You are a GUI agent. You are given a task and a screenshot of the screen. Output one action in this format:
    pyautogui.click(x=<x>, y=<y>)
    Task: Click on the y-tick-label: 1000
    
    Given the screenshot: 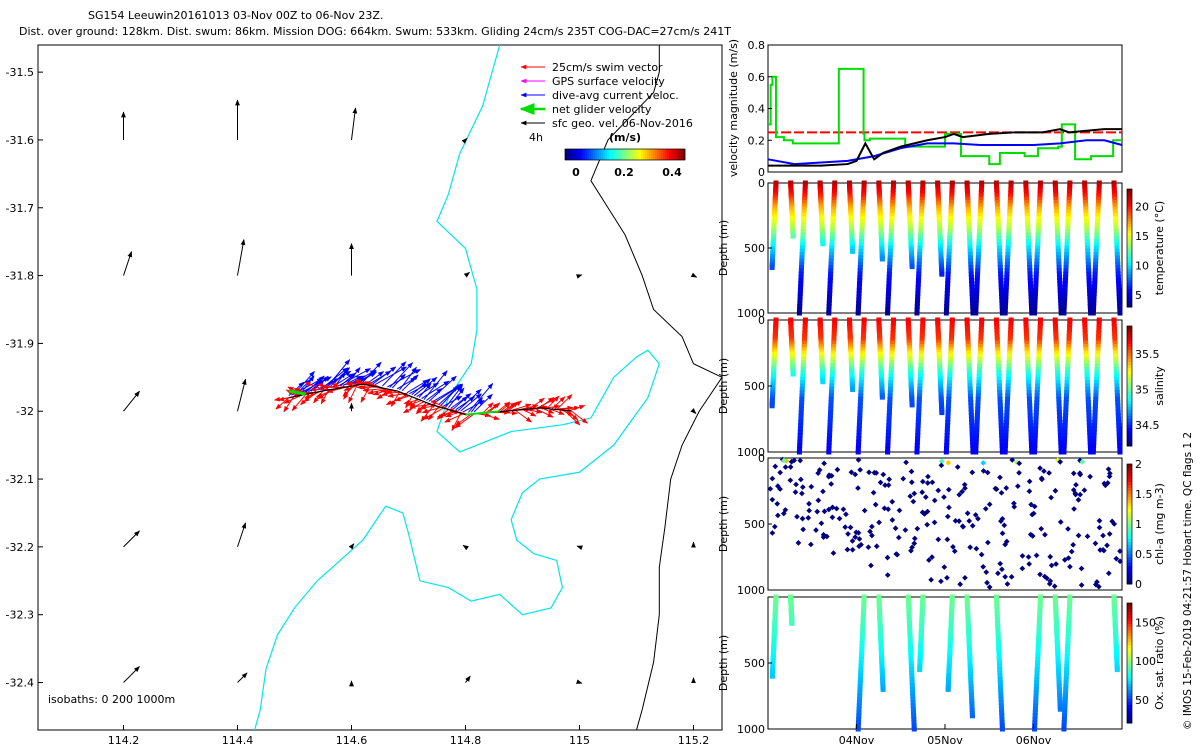 What is the action you would take?
    pyautogui.click(x=751, y=313)
    